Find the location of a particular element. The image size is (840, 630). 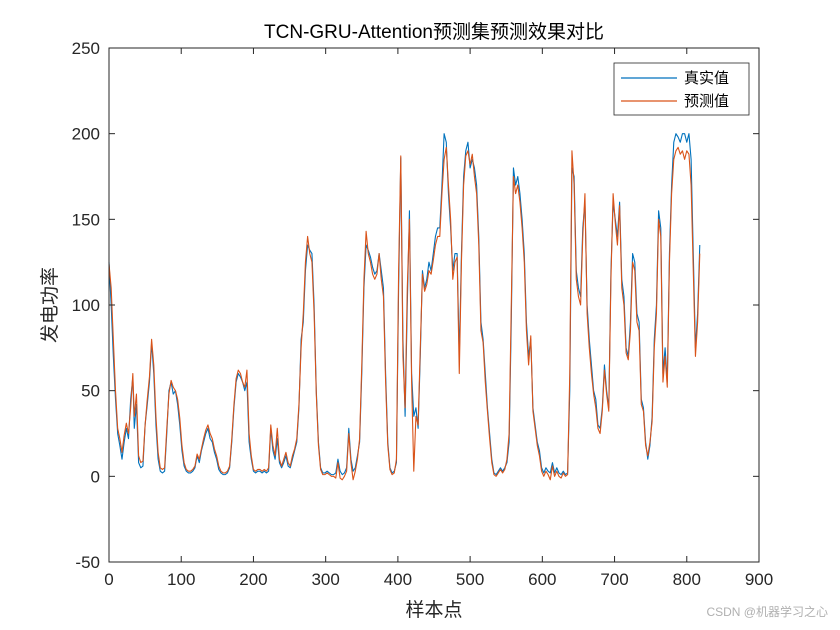

y-tick-label: 150 is located at coordinates (86, 219).